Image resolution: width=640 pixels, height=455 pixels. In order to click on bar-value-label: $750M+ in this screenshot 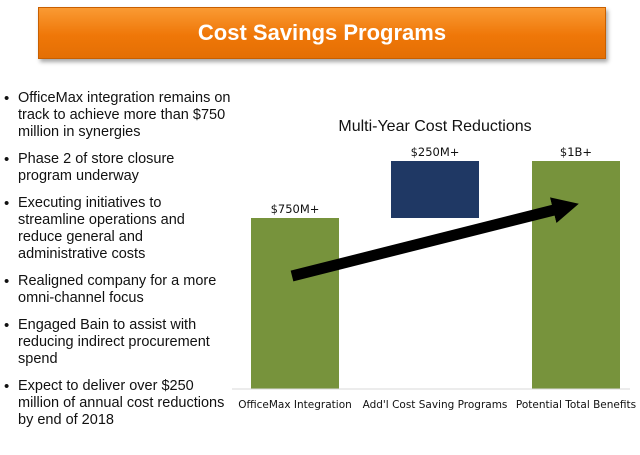, I will do `click(295, 209)`.